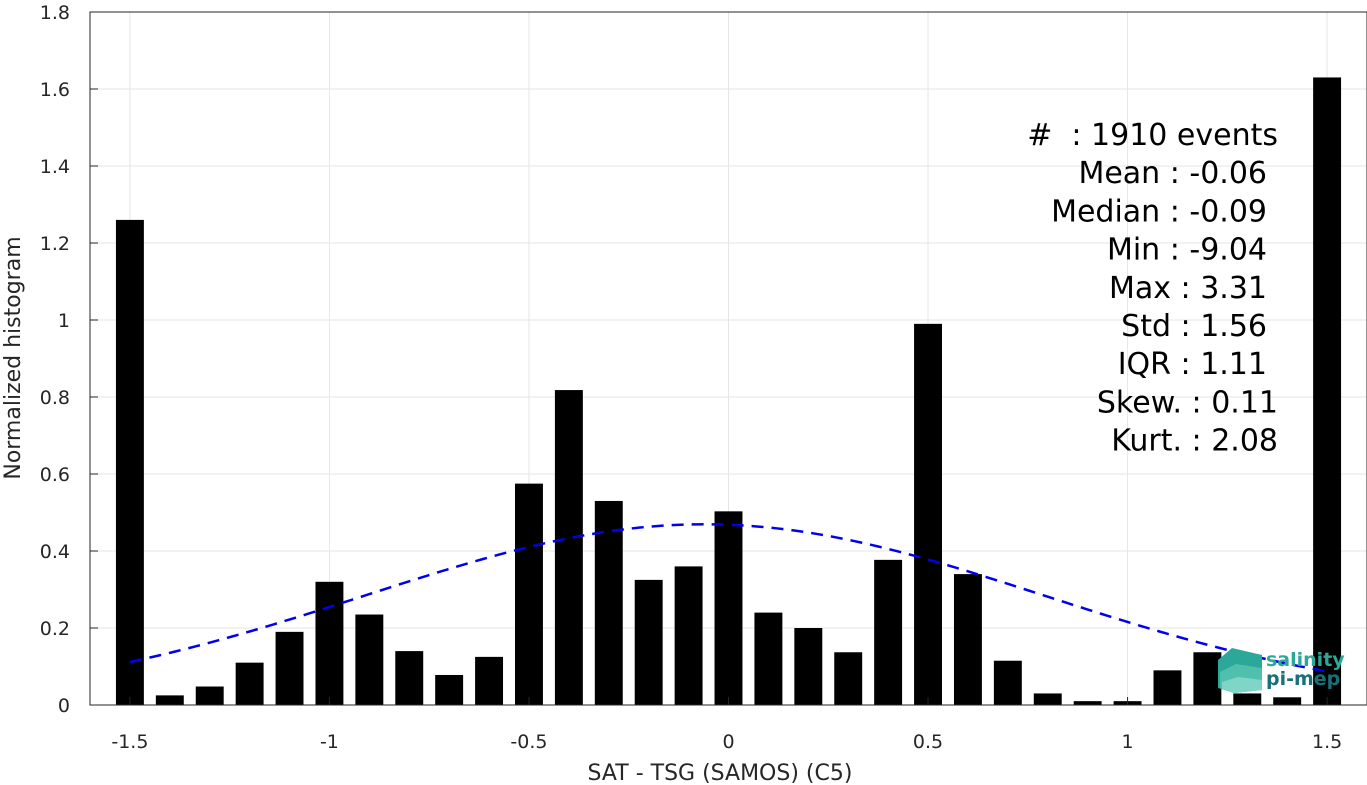 This screenshot has width=1367, height=785. Describe the element at coordinates (55, 13) in the screenshot. I see `y-tick-label: 1.8` at that location.